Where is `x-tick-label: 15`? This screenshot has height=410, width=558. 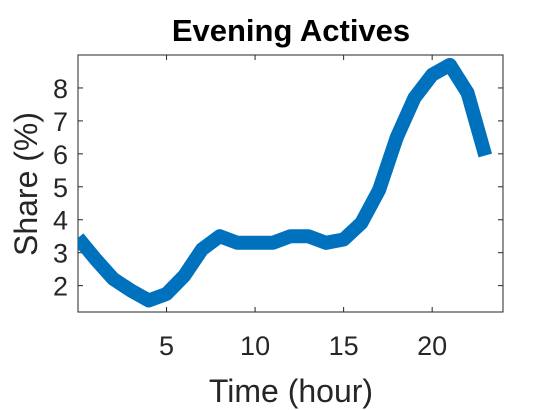 x-tick-label: 15 is located at coordinates (344, 346).